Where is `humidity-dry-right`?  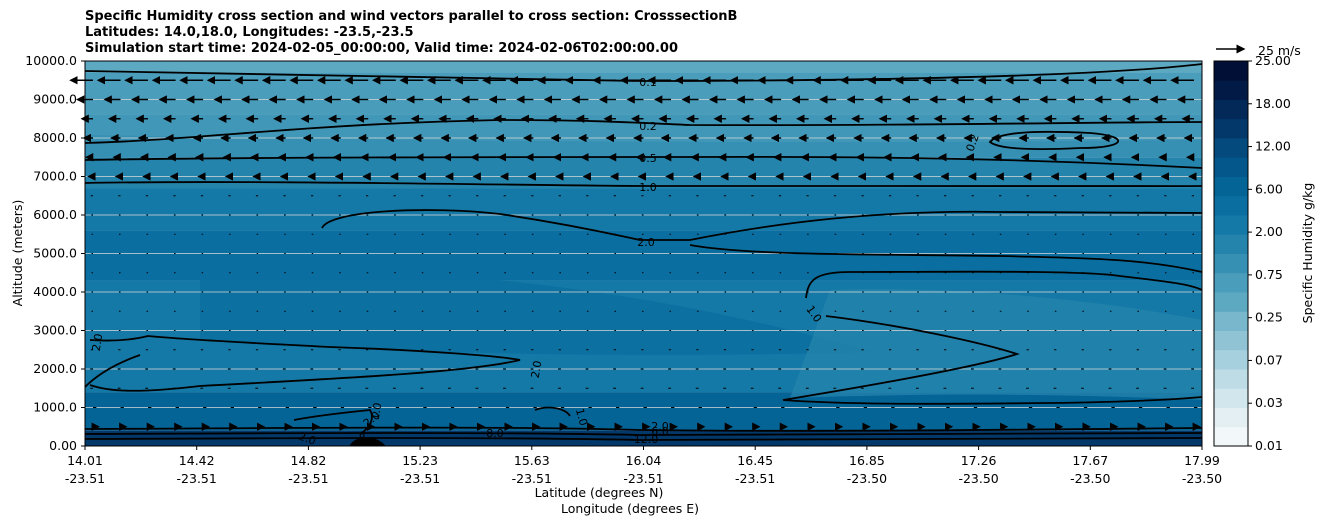 humidity-dry-right is located at coordinates (996, 344).